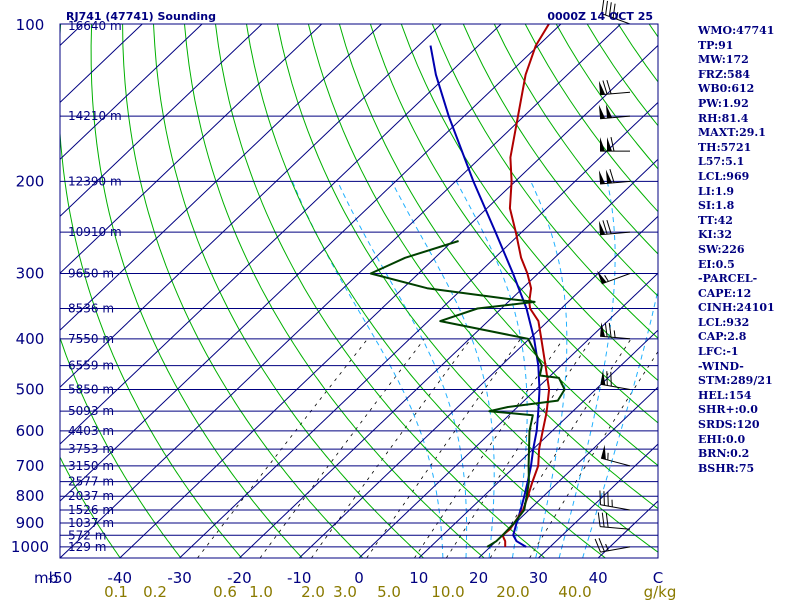 The height and width of the screenshot is (600, 800). I want to click on temperature-tick-label: C, so click(658, 578).